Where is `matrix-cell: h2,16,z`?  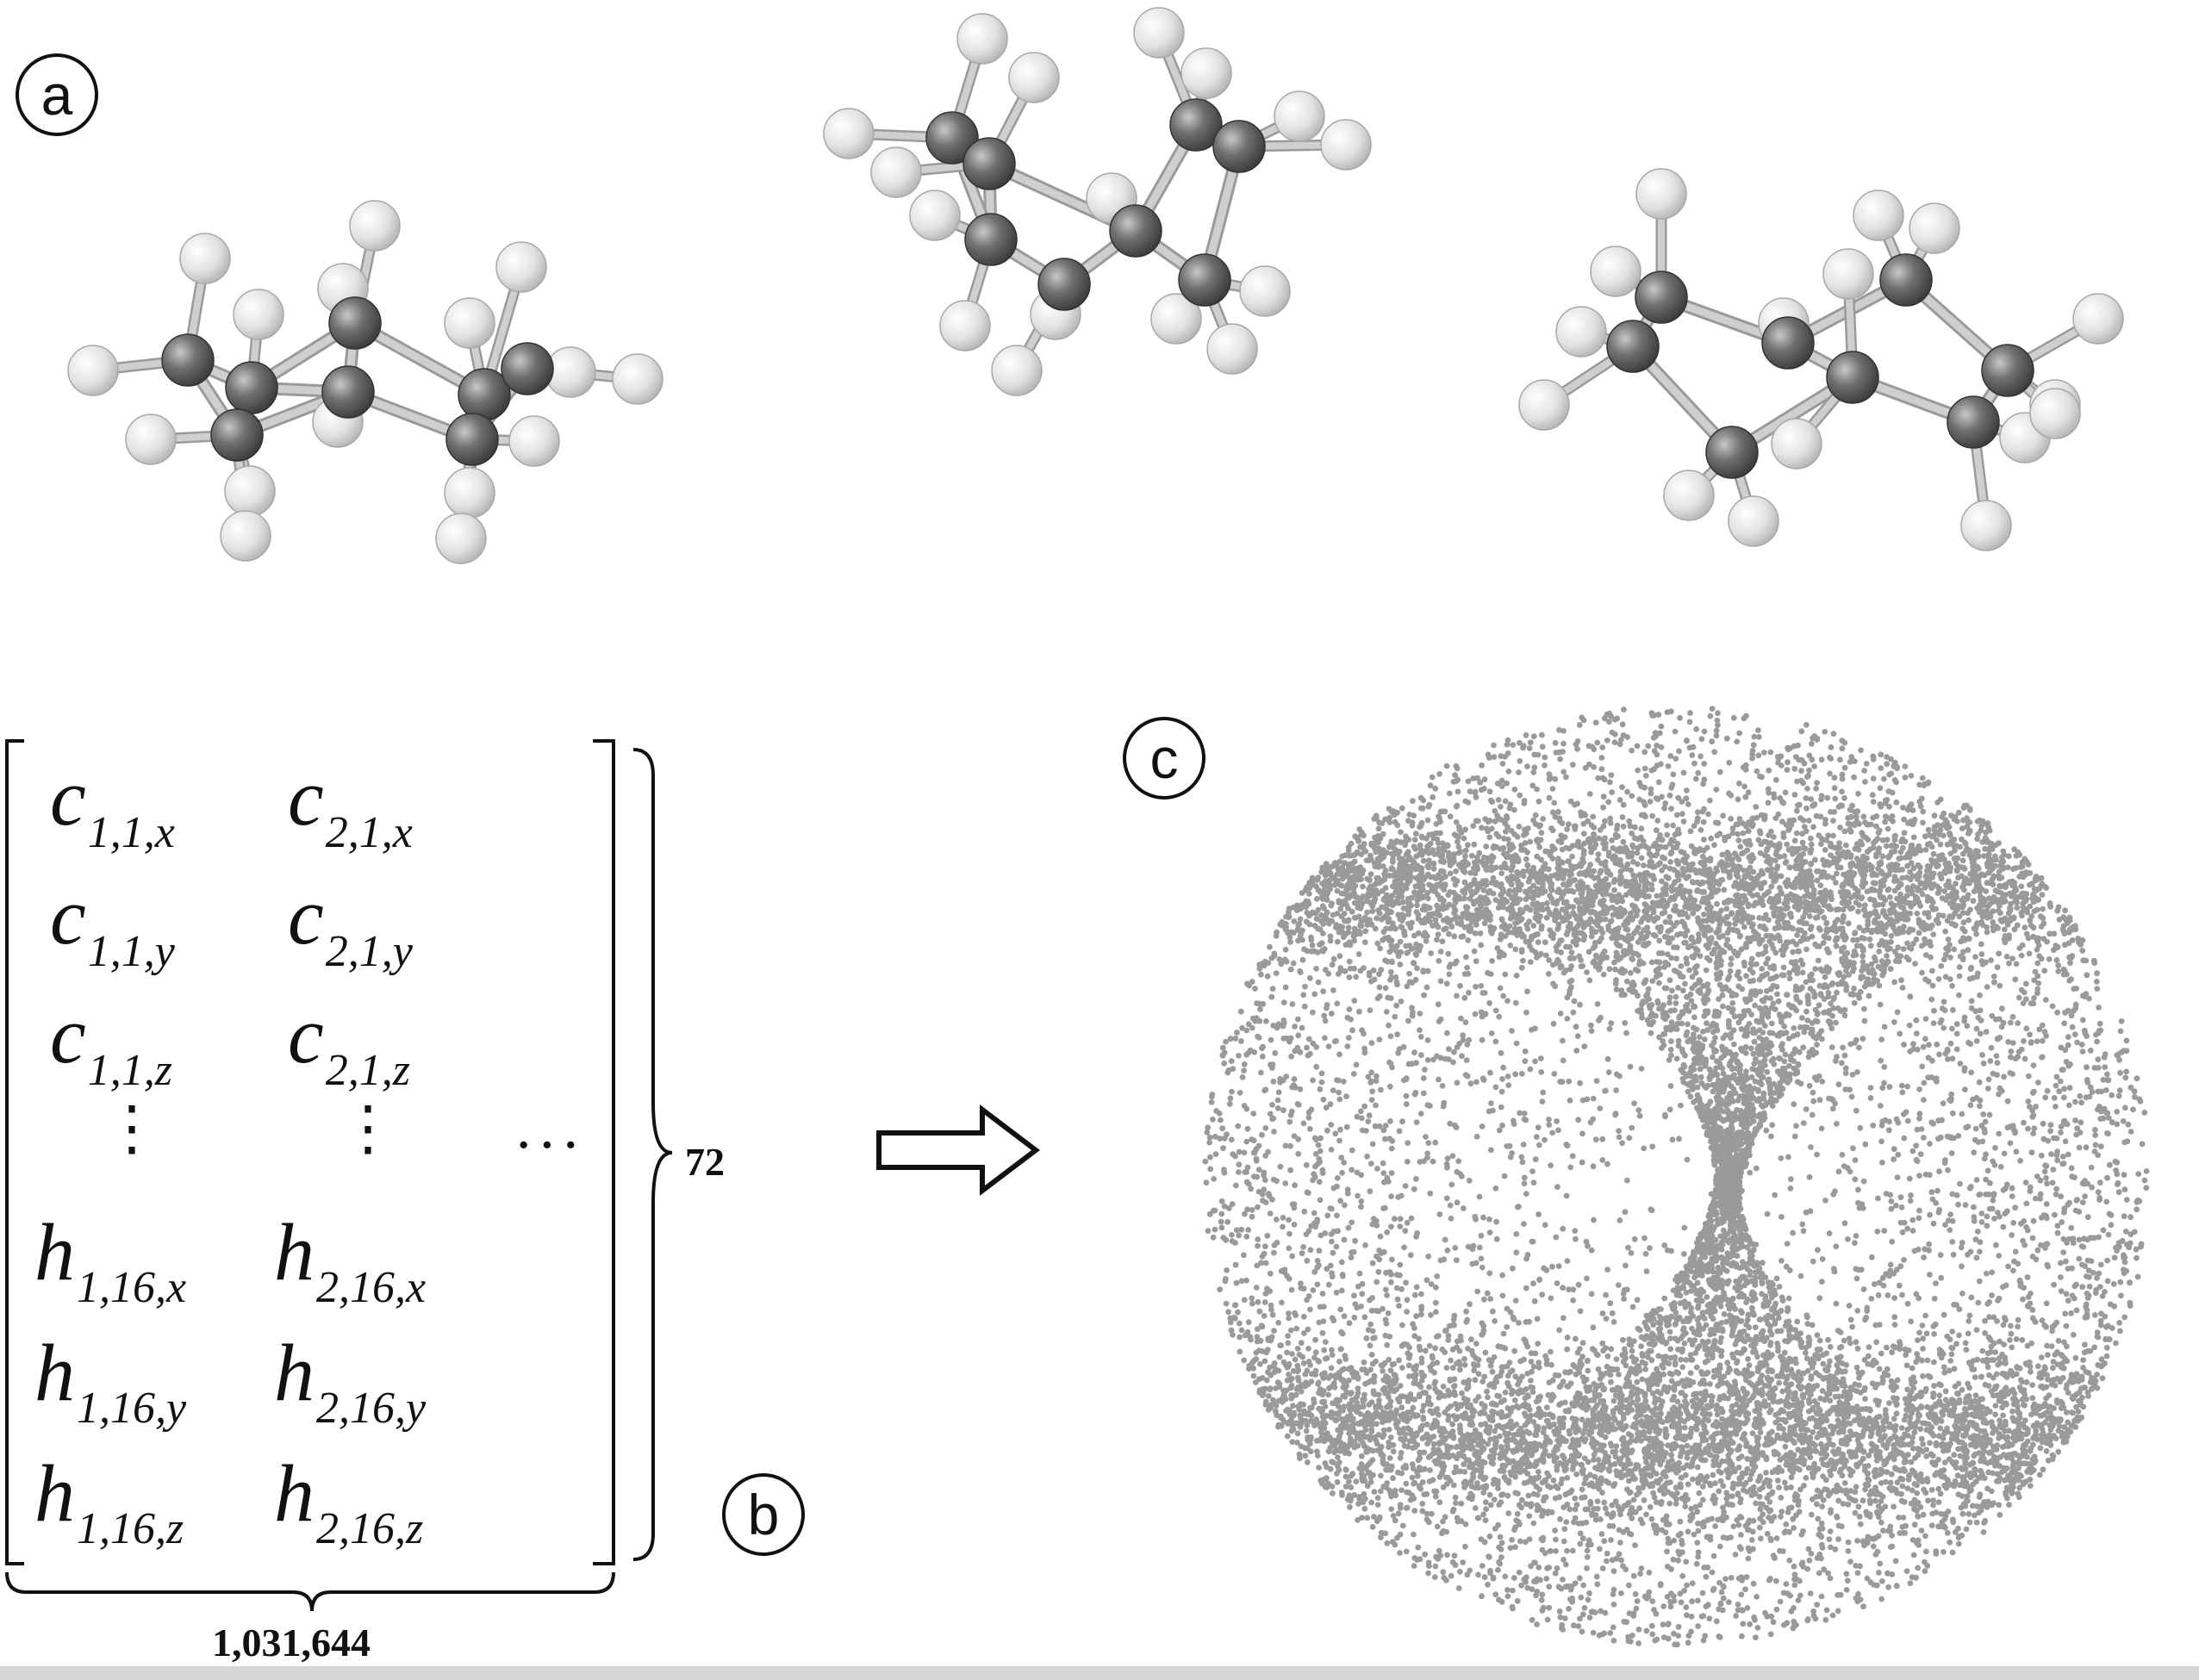 matrix-cell: h2,16,z is located at coordinates (348, 1500).